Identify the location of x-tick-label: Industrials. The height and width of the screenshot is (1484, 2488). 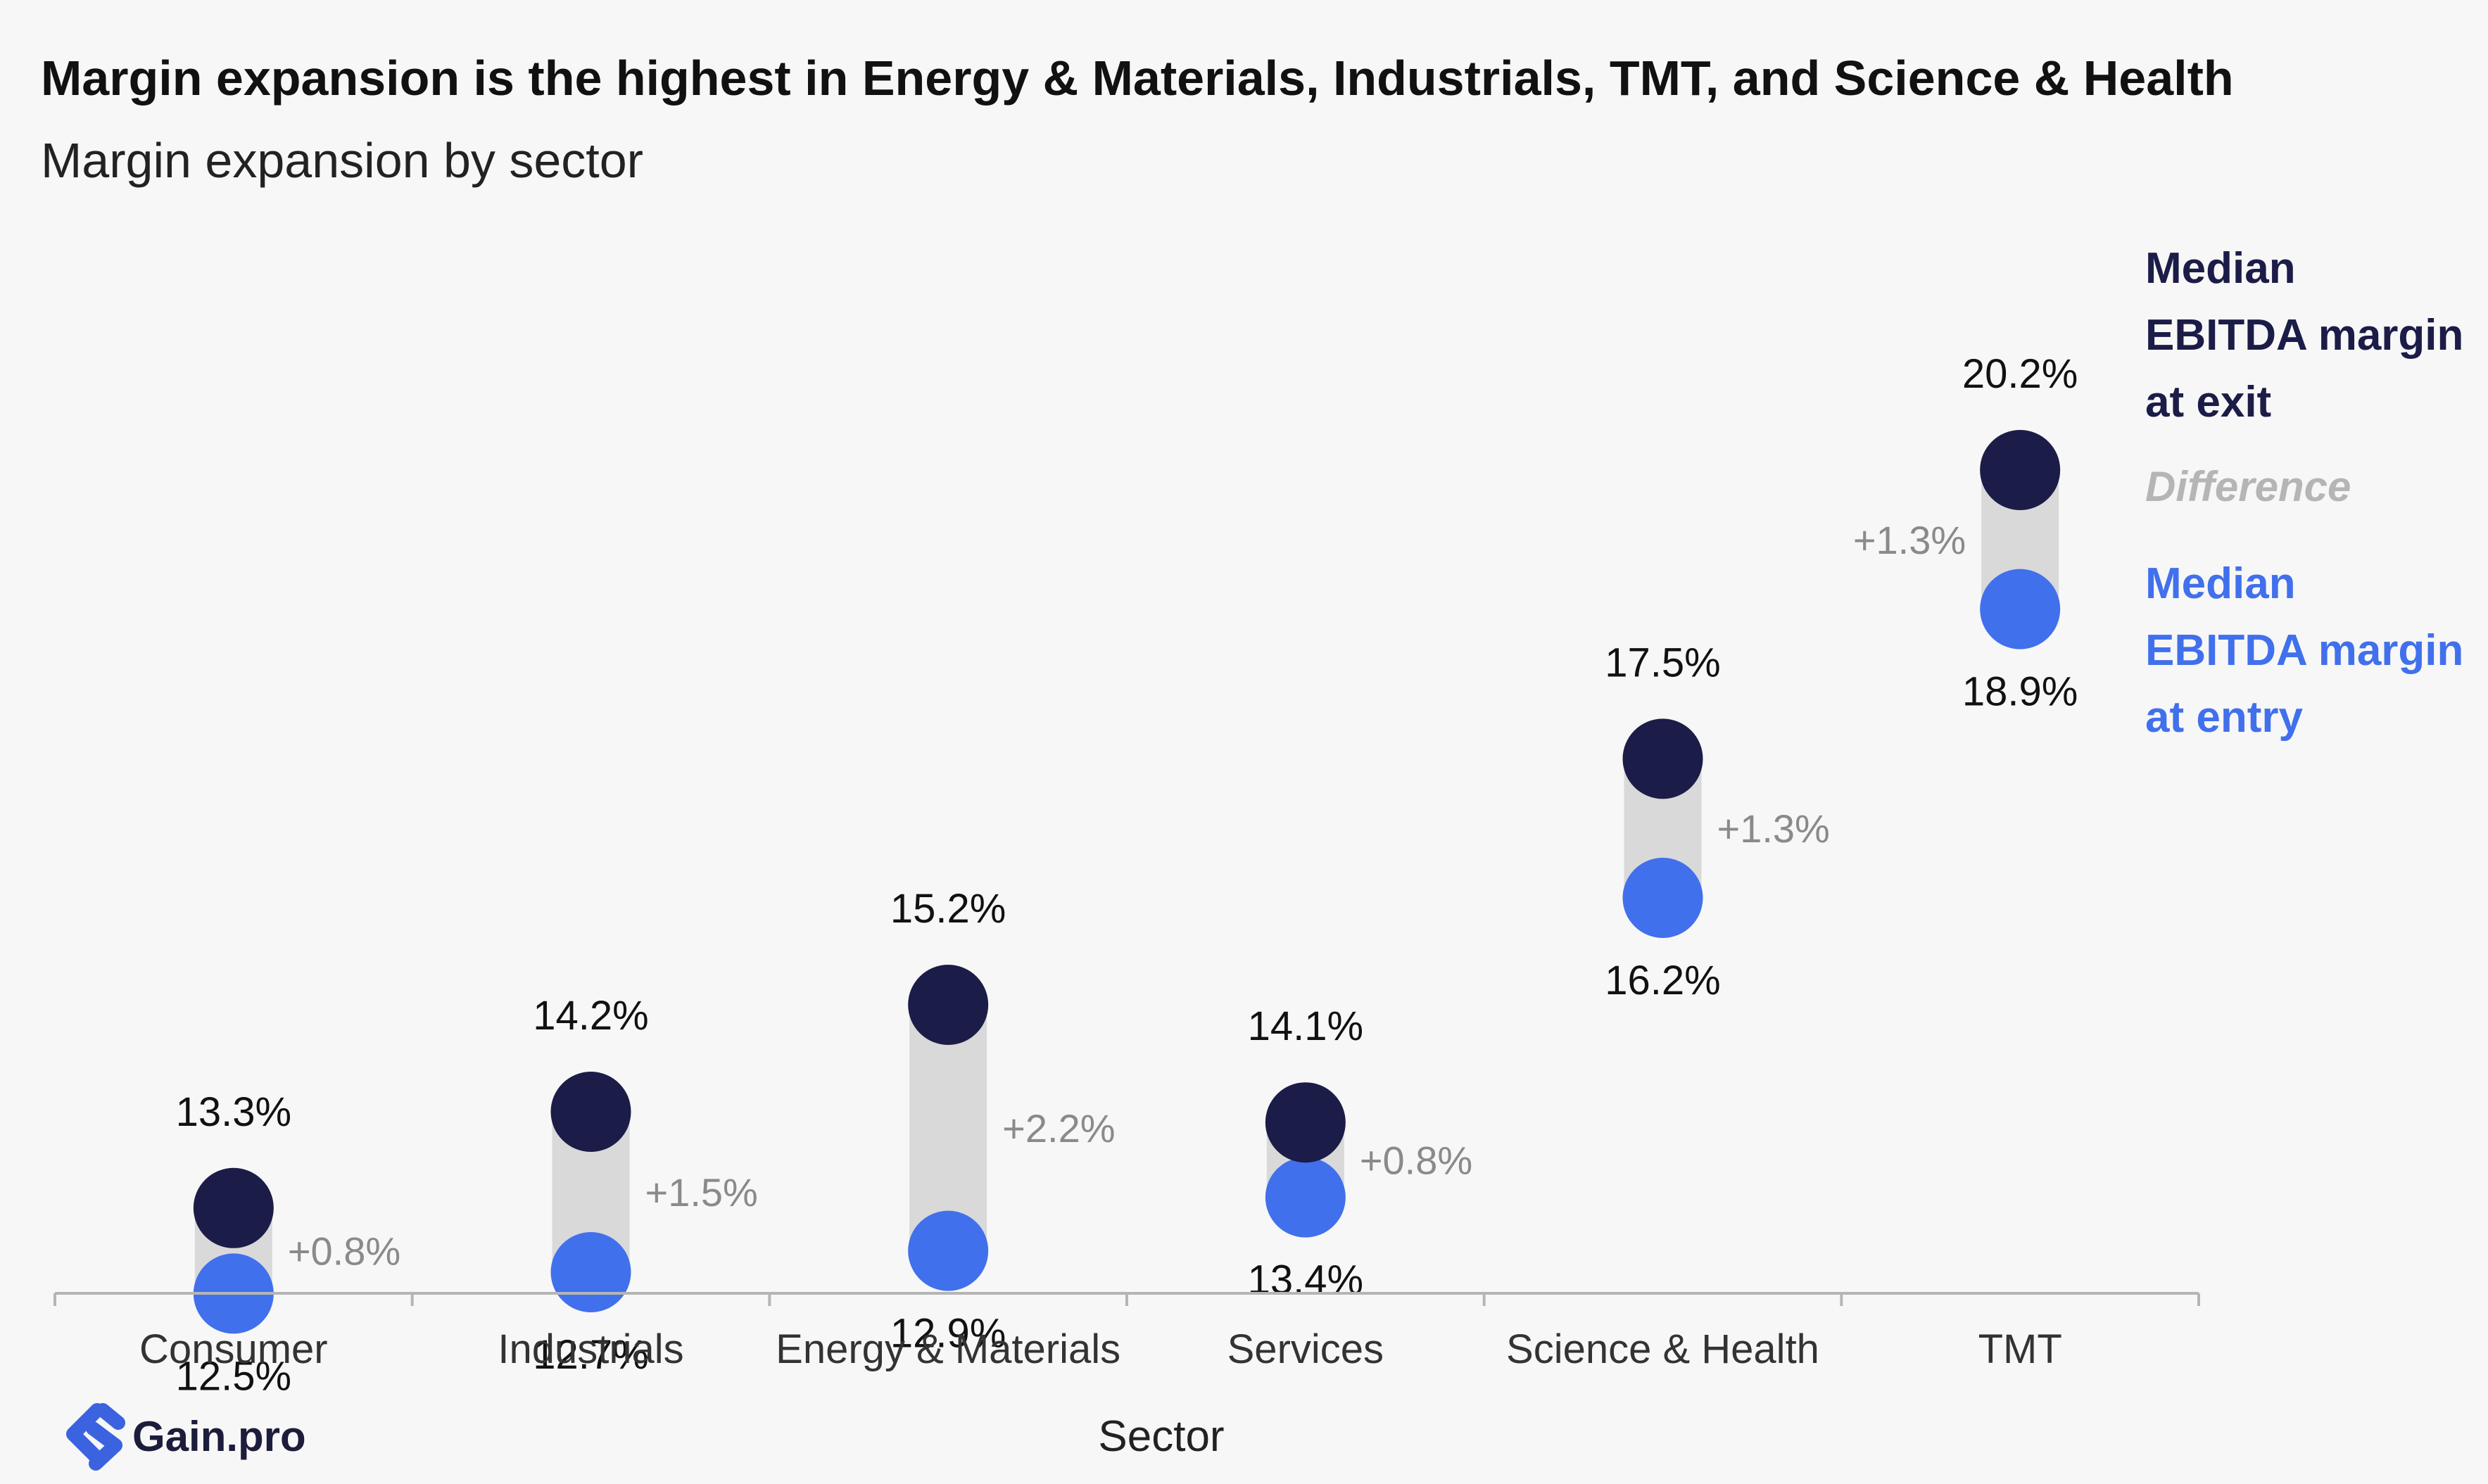
(590, 1349).